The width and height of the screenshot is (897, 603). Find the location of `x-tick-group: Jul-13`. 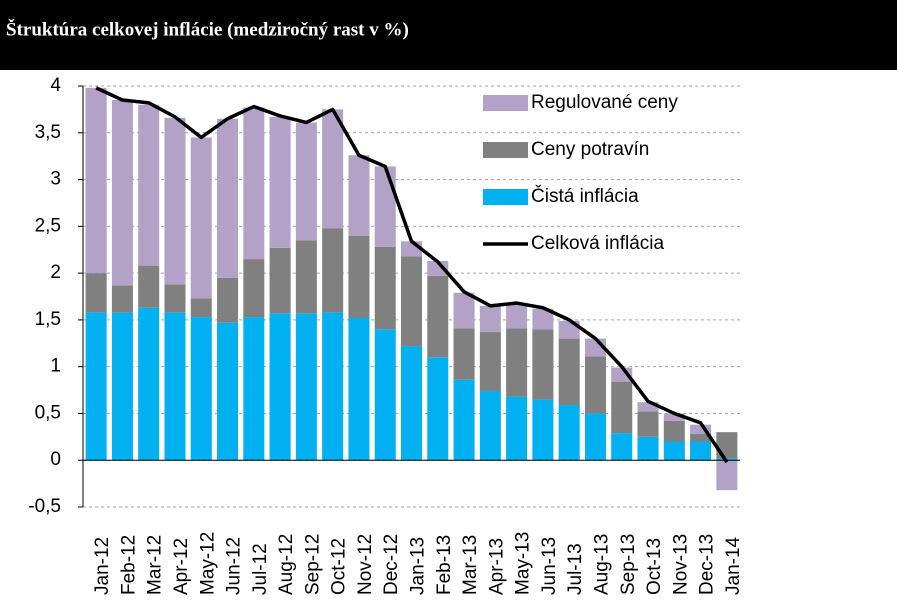

x-tick-group: Jul-13 is located at coordinates (575, 569).